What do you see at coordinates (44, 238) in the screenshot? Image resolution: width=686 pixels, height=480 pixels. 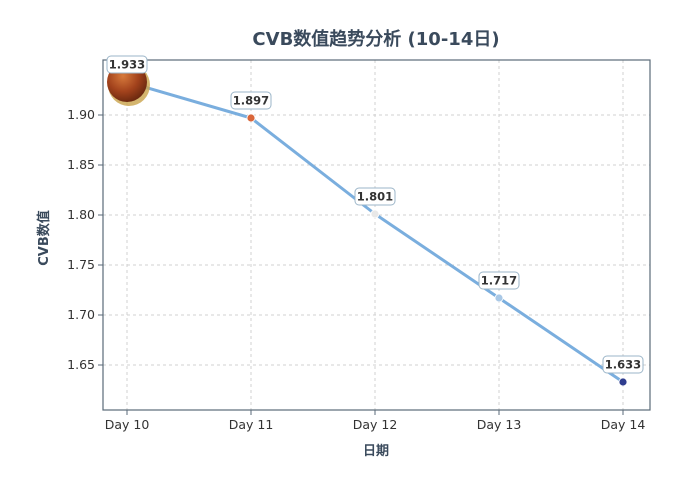 I see `y-axis-label: CVB数值` at bounding box center [44, 238].